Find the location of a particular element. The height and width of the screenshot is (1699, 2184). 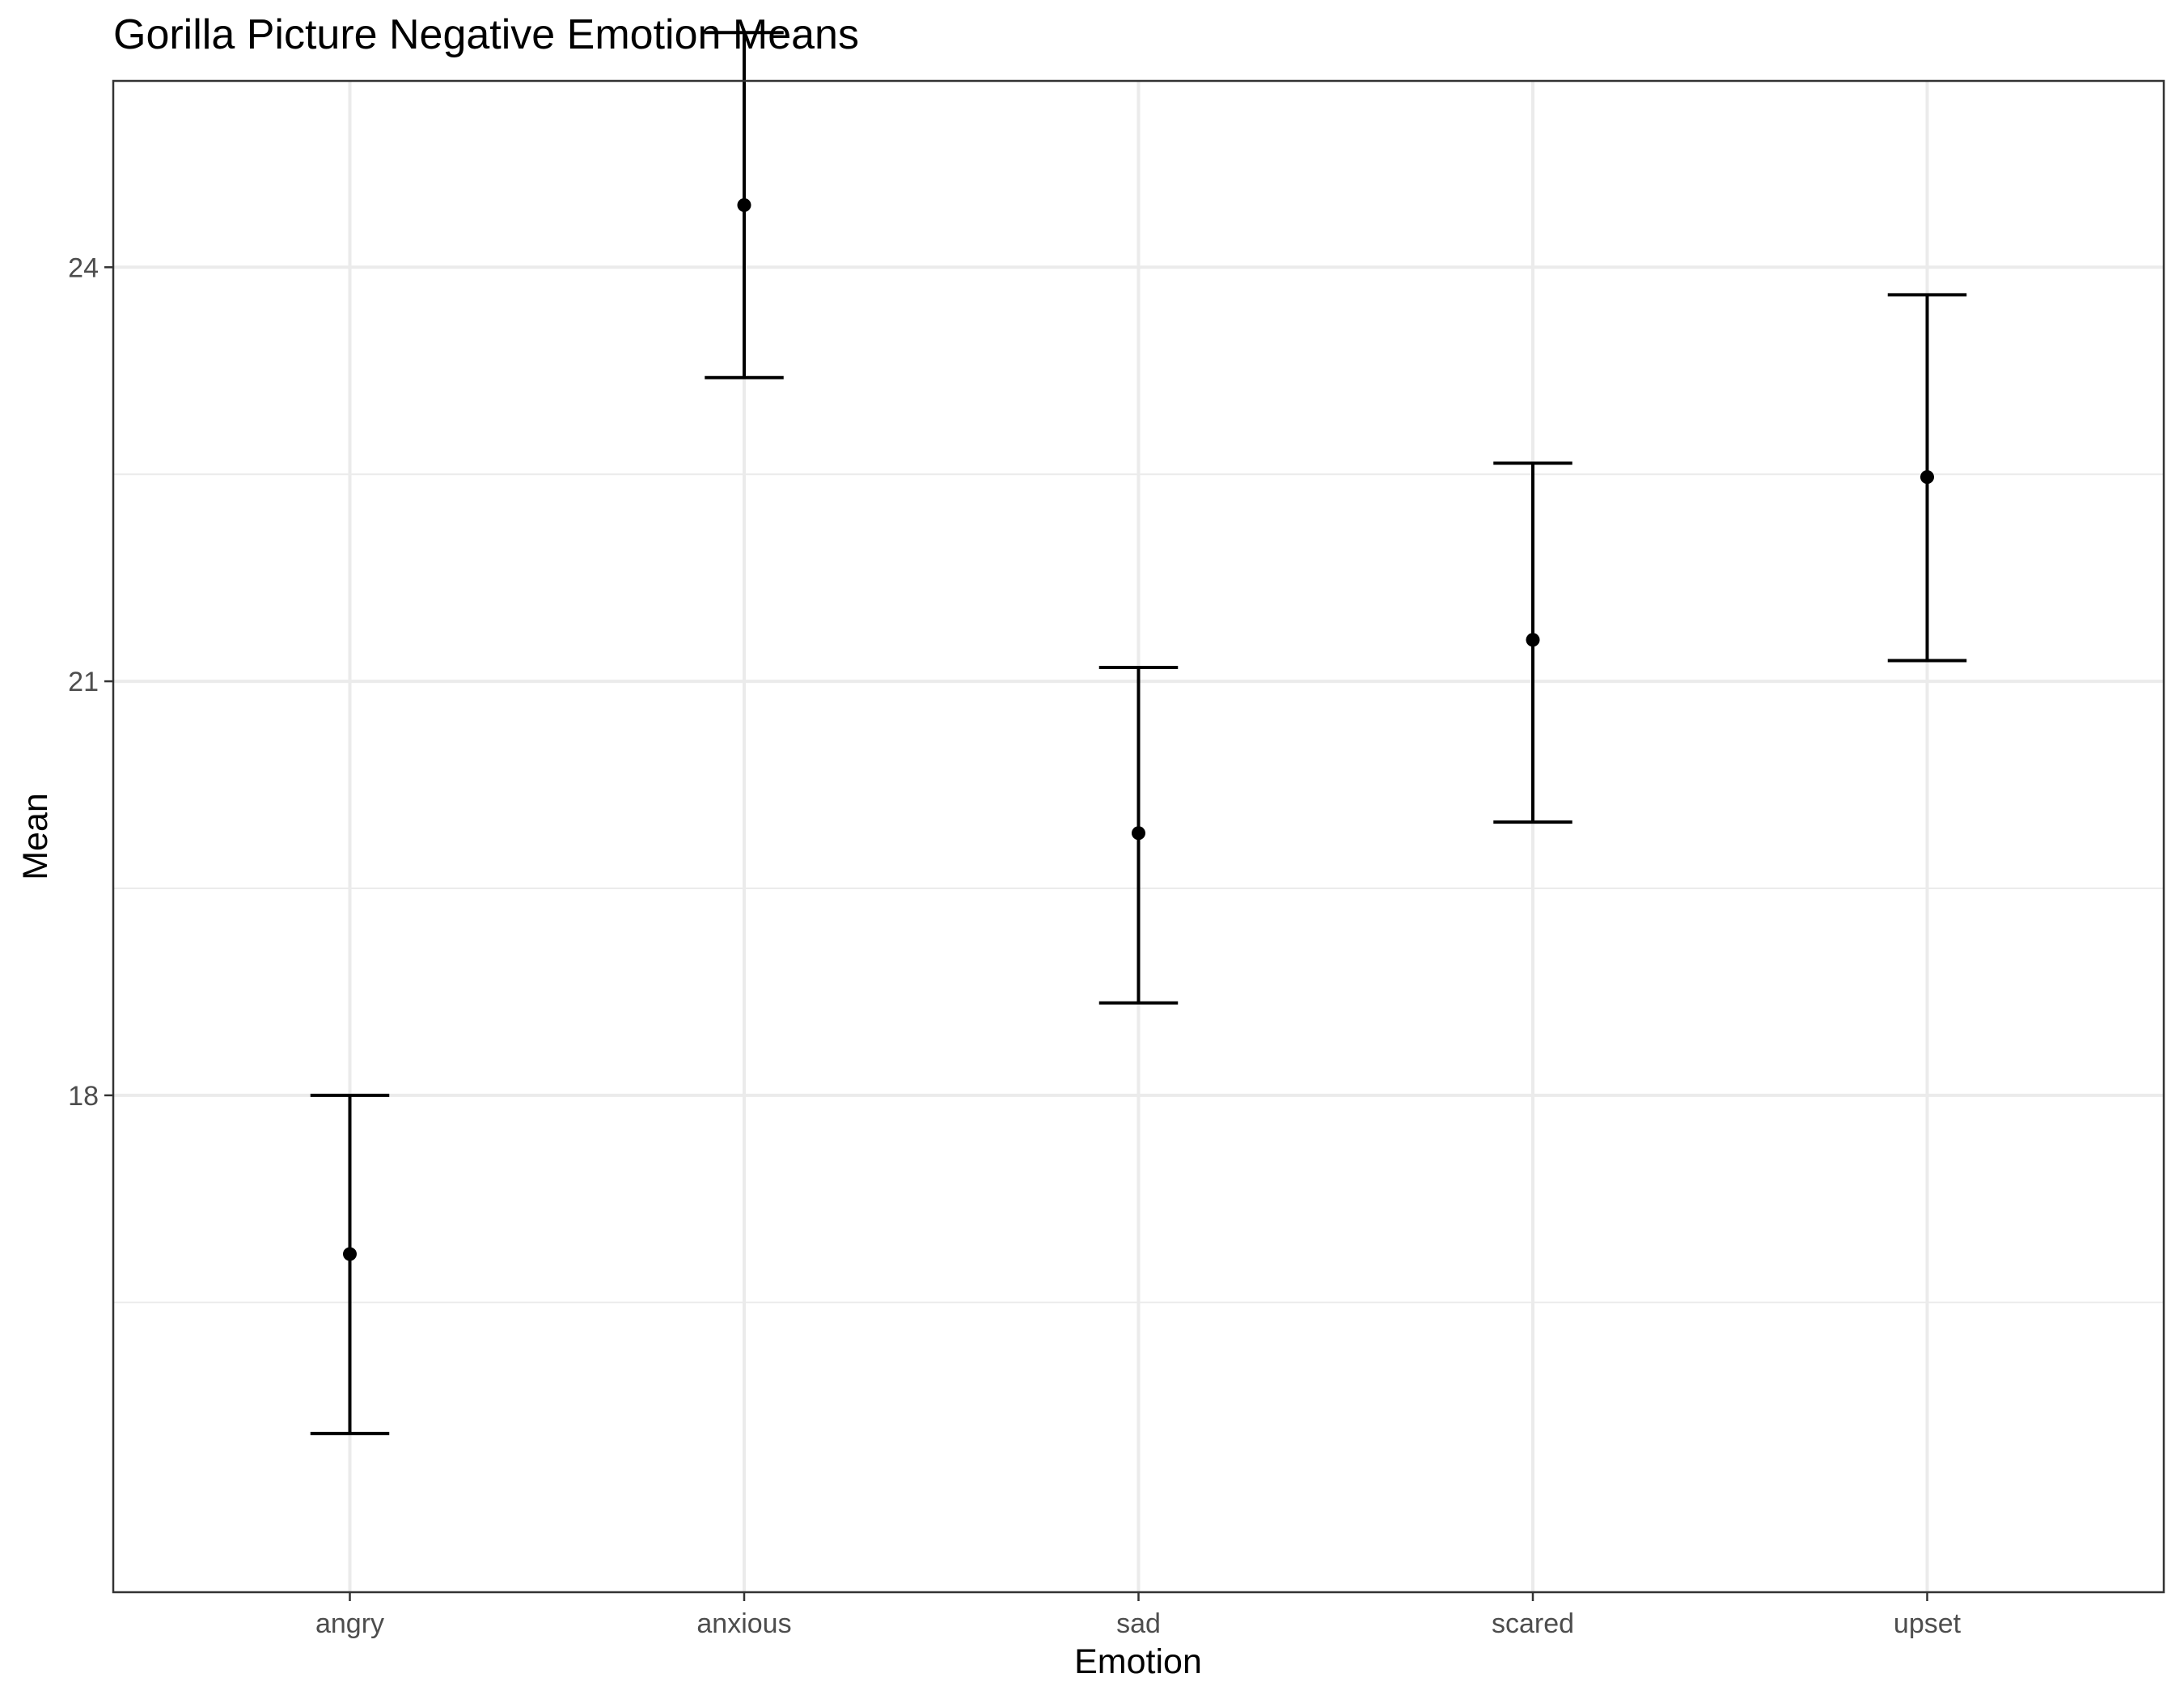

x-tick-label-sad: sad is located at coordinates (1138, 1623).